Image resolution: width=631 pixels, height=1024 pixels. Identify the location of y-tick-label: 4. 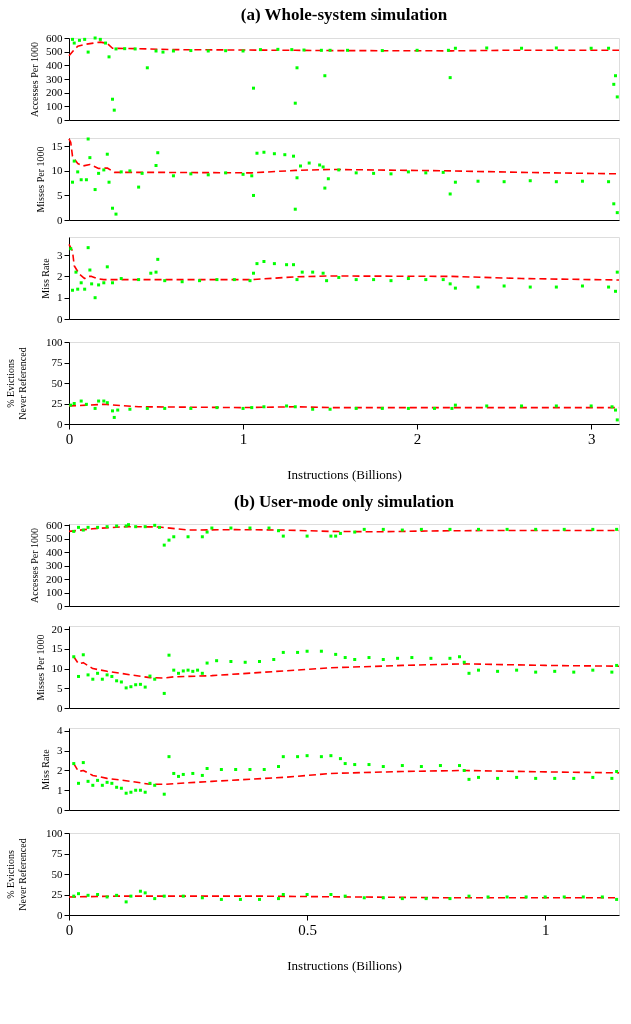
(60, 730).